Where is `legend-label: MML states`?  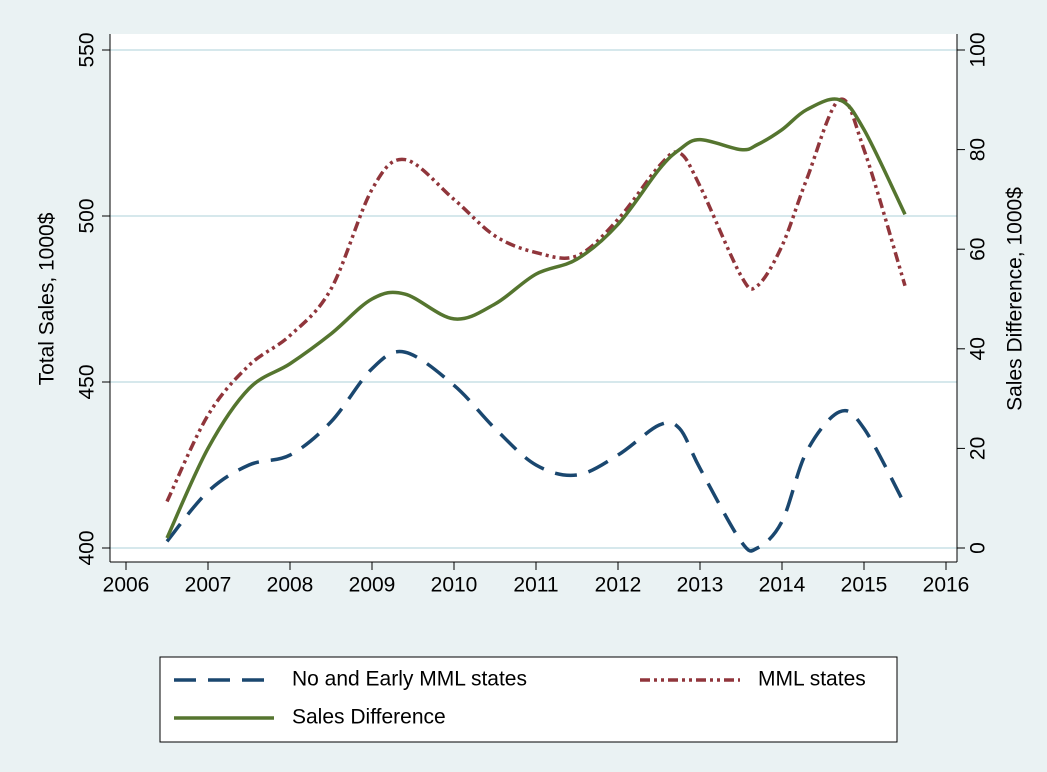 legend-label: MML states is located at coordinates (812, 679).